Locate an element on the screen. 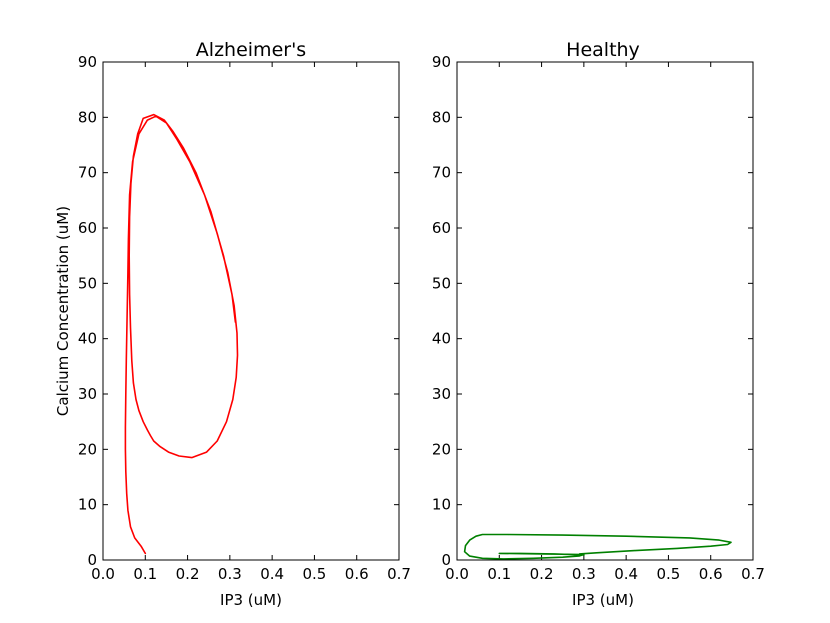 The height and width of the screenshot is (623, 830). series-line-alzheimers is located at coordinates (181, 334).